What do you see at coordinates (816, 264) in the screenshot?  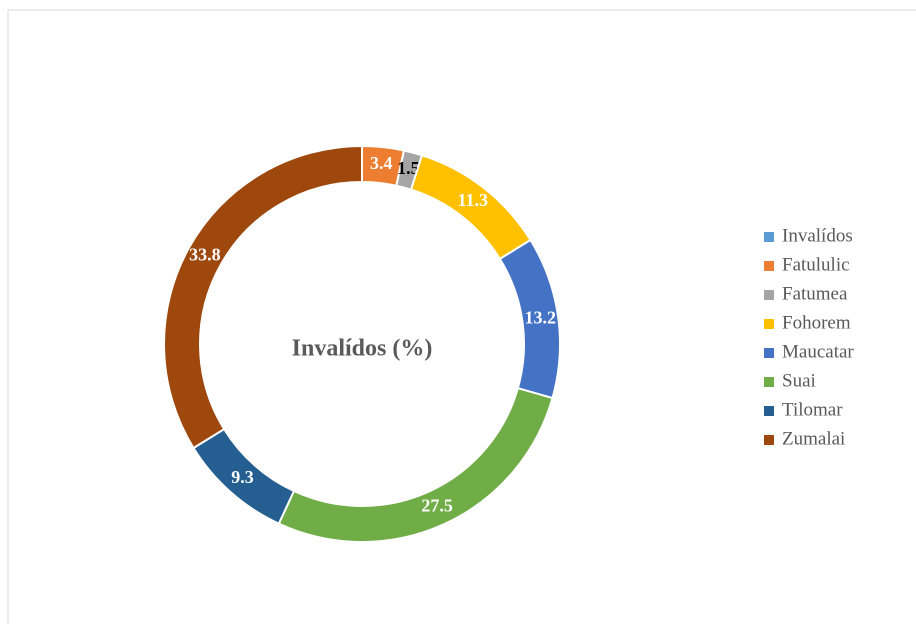 I see `legend-label: Fatululic` at bounding box center [816, 264].